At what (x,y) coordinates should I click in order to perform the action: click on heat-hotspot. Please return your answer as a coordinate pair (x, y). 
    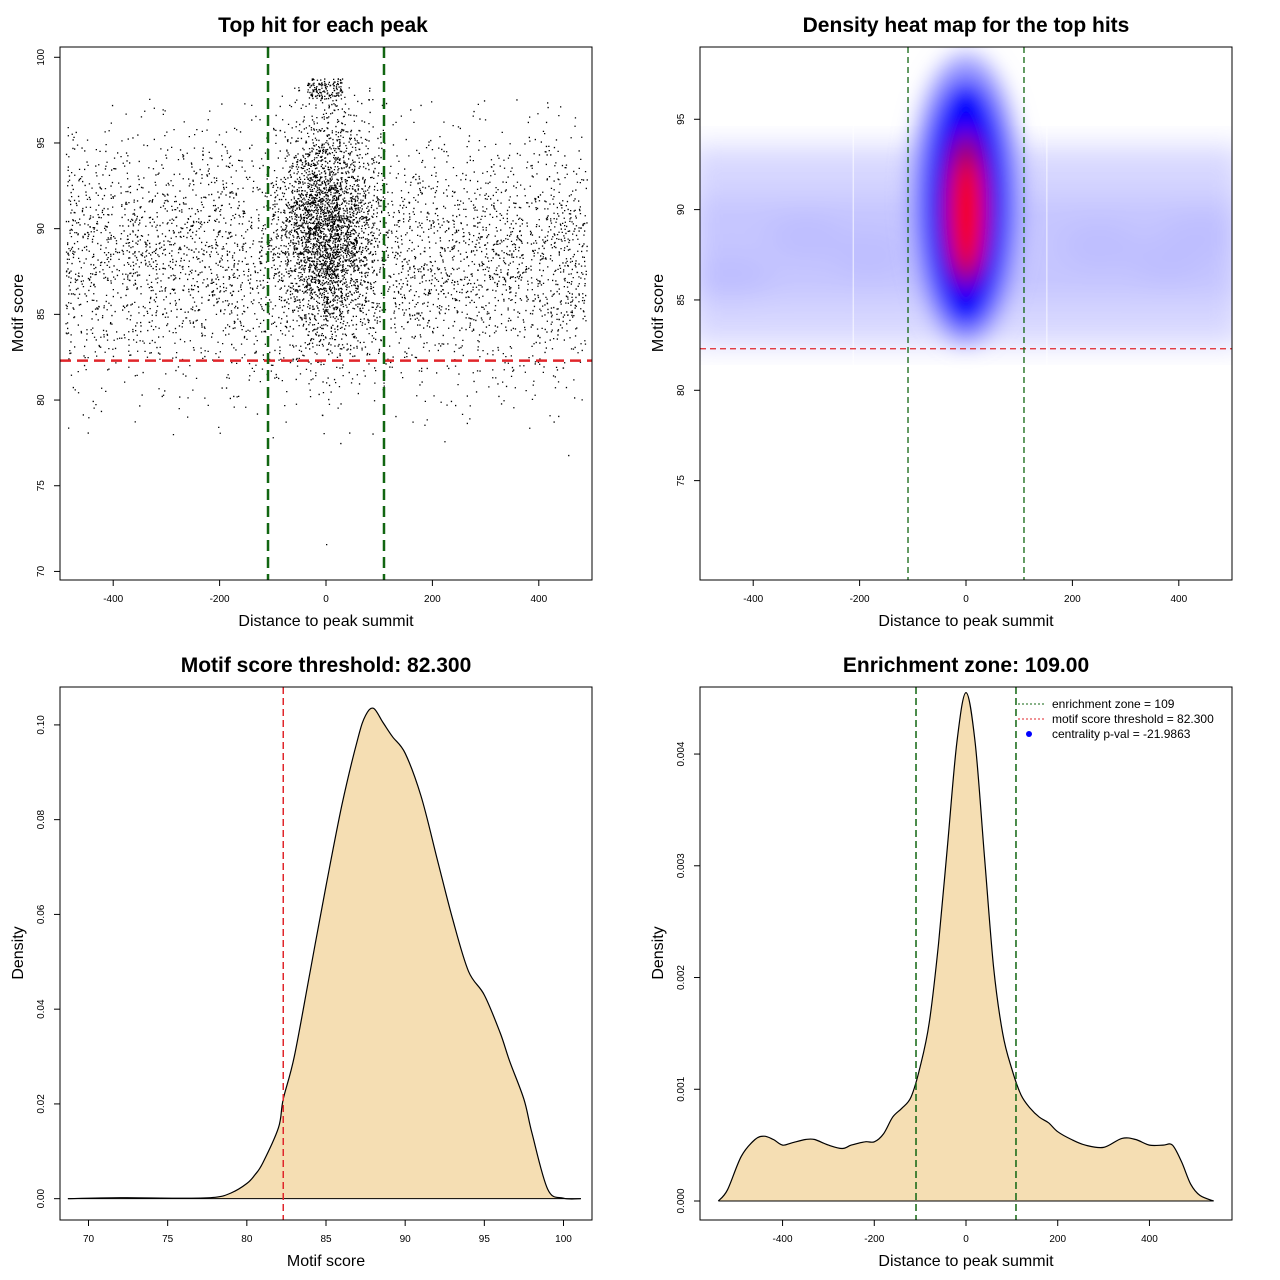
    Looking at the image, I should click on (966, 198).